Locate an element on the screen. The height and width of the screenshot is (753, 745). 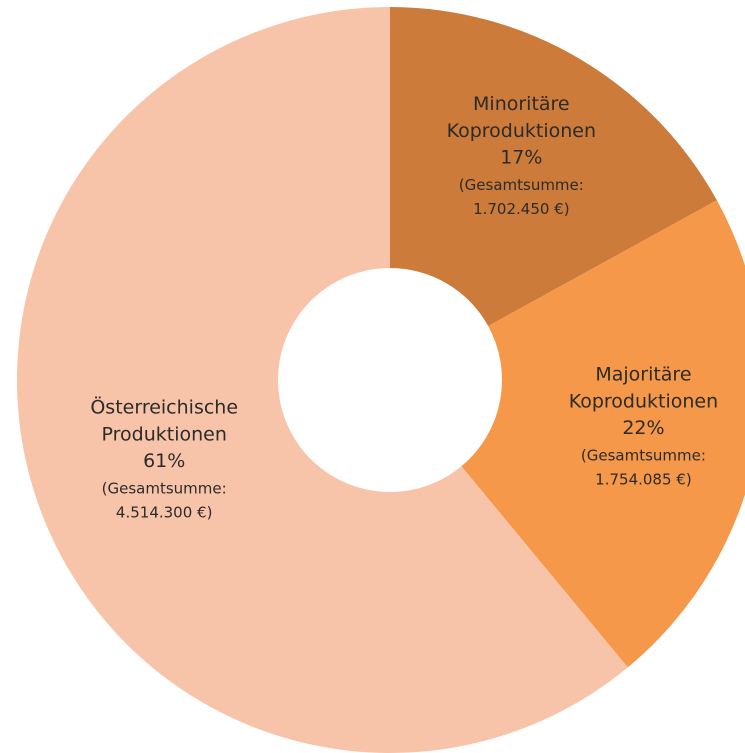
annotation: (Gesamtsumme: 4.514.300 €) is located at coordinates (164, 500).